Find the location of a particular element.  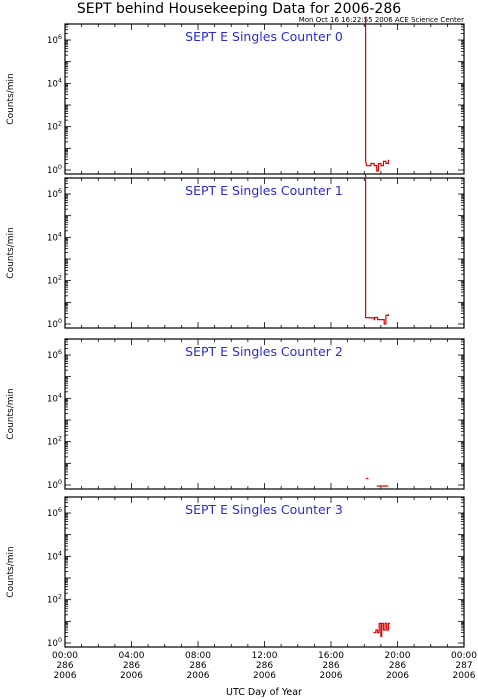

x-axis-label: UTC Day of Year is located at coordinates (264, 692).